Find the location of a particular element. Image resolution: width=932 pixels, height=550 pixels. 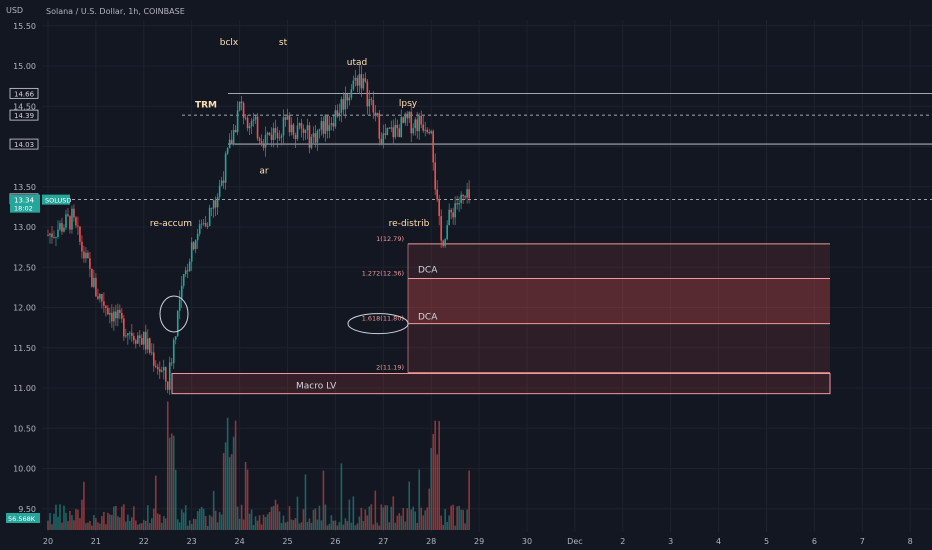

axis-unit: USD is located at coordinates (14, 10).